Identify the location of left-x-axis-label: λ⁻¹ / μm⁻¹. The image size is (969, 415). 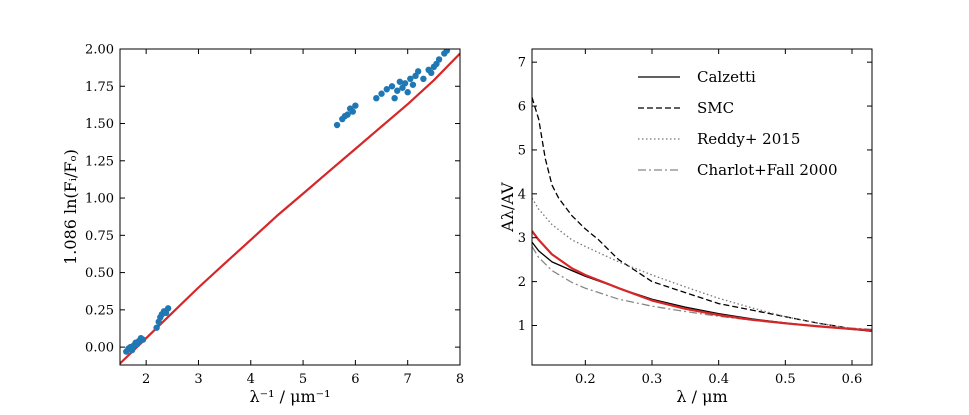
(290, 396).